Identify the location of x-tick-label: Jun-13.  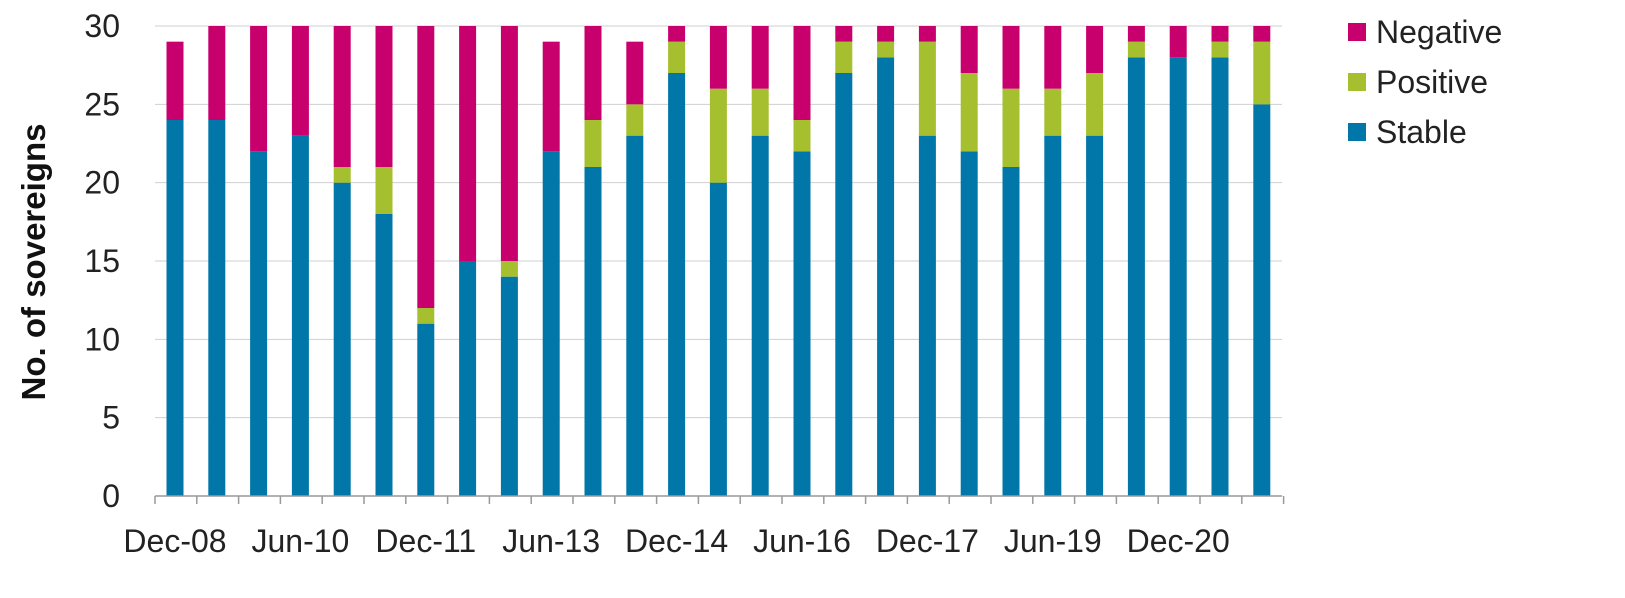
(551, 541).